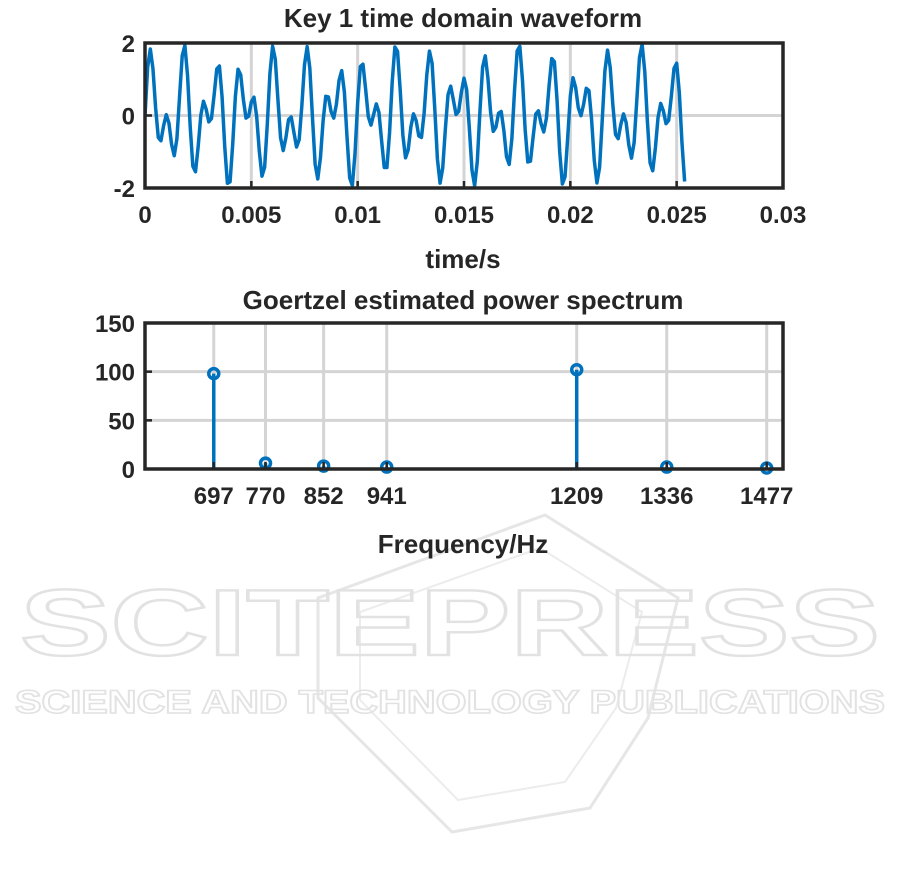  What do you see at coordinates (677, 215) in the screenshot?
I see `waveform-x-tick-label: 0.025` at bounding box center [677, 215].